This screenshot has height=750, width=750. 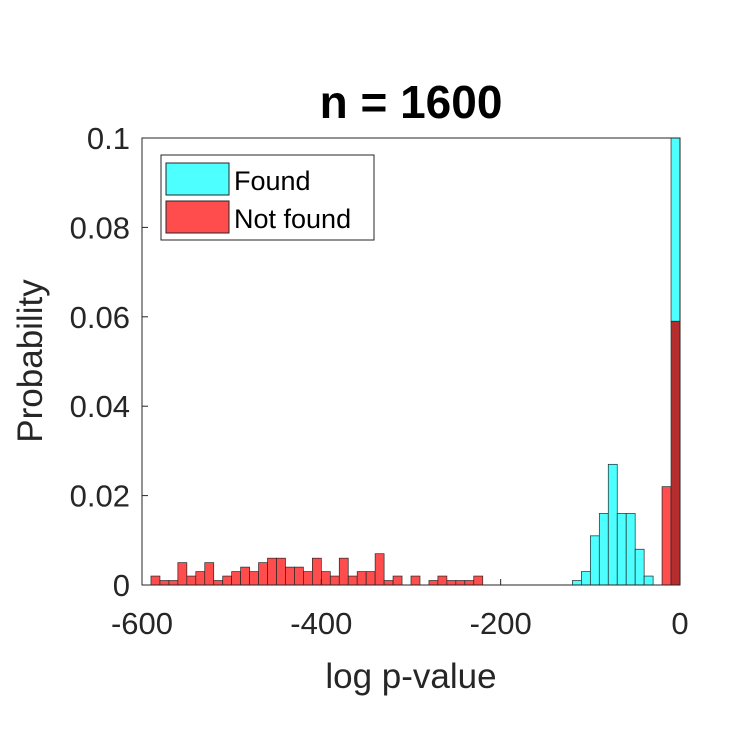 I want to click on legend-swatch-found, so click(x=197, y=179).